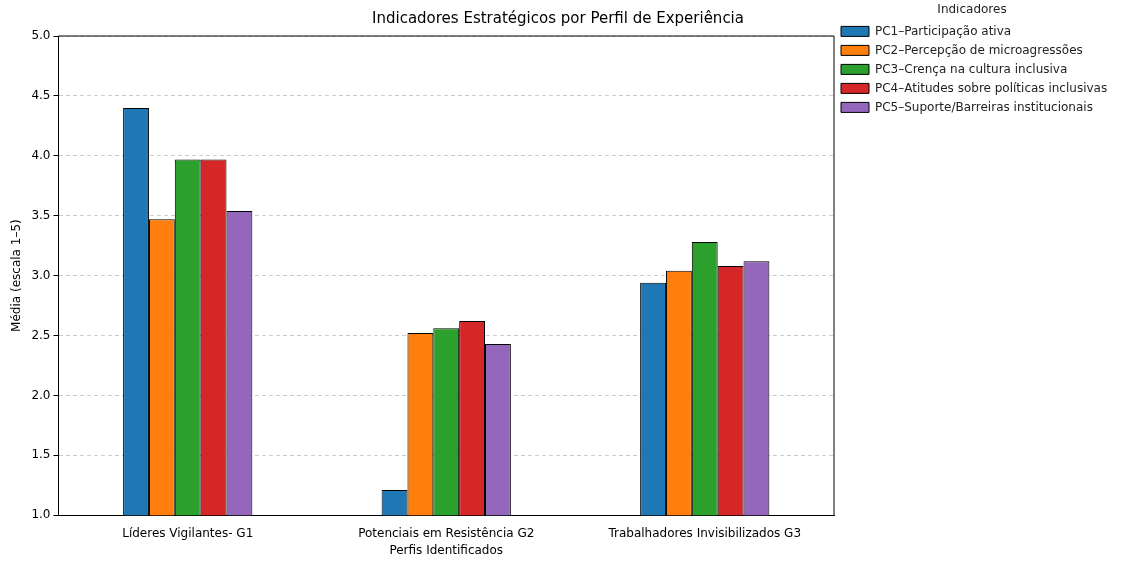 This screenshot has width=1130, height=562. Describe the element at coordinates (41, 454) in the screenshot. I see `y-tick-label: 1.5` at that location.